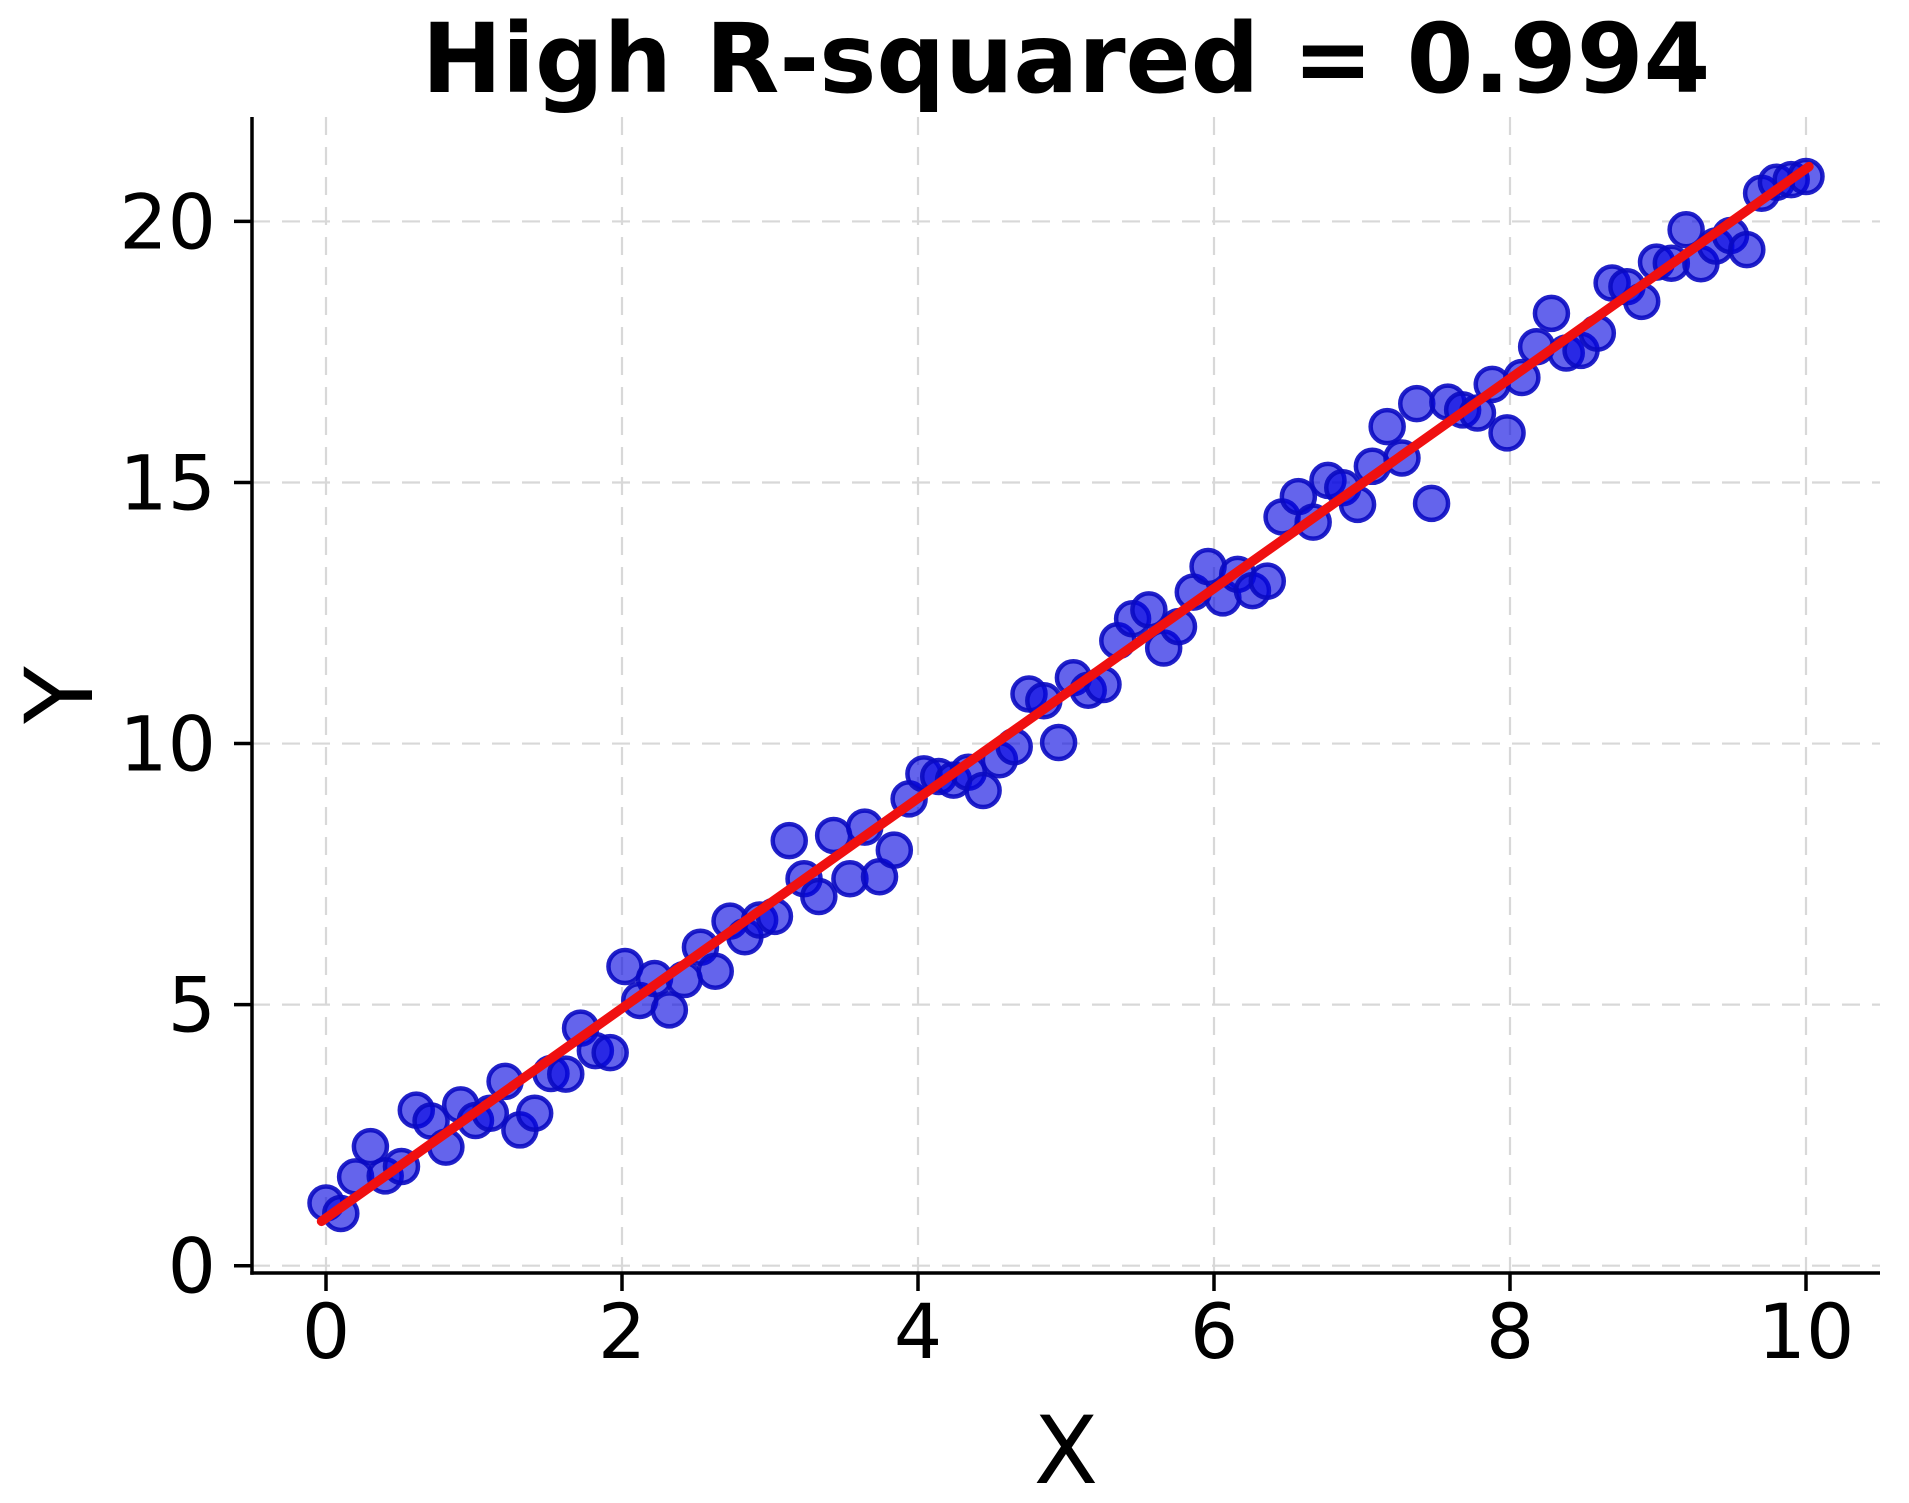 This screenshot has width=1909, height=1503. I want to click on x-axis-label: X, so click(1066, 1450).